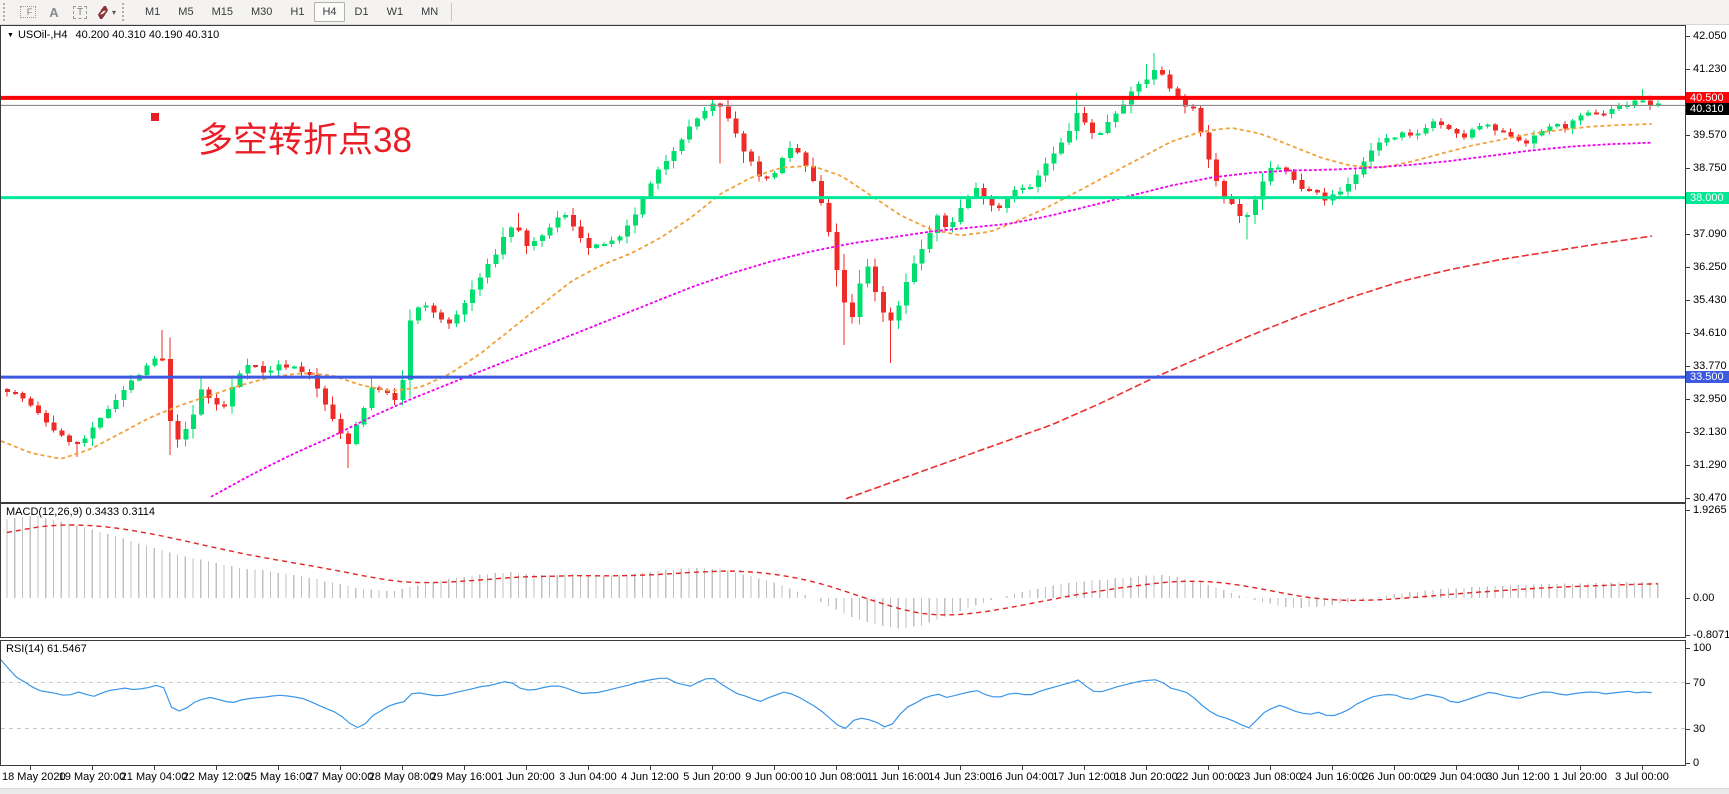  Describe the element at coordinates (1146, 777) in the screenshot. I see `date-tick-label: 18 Jun 20:00` at that location.